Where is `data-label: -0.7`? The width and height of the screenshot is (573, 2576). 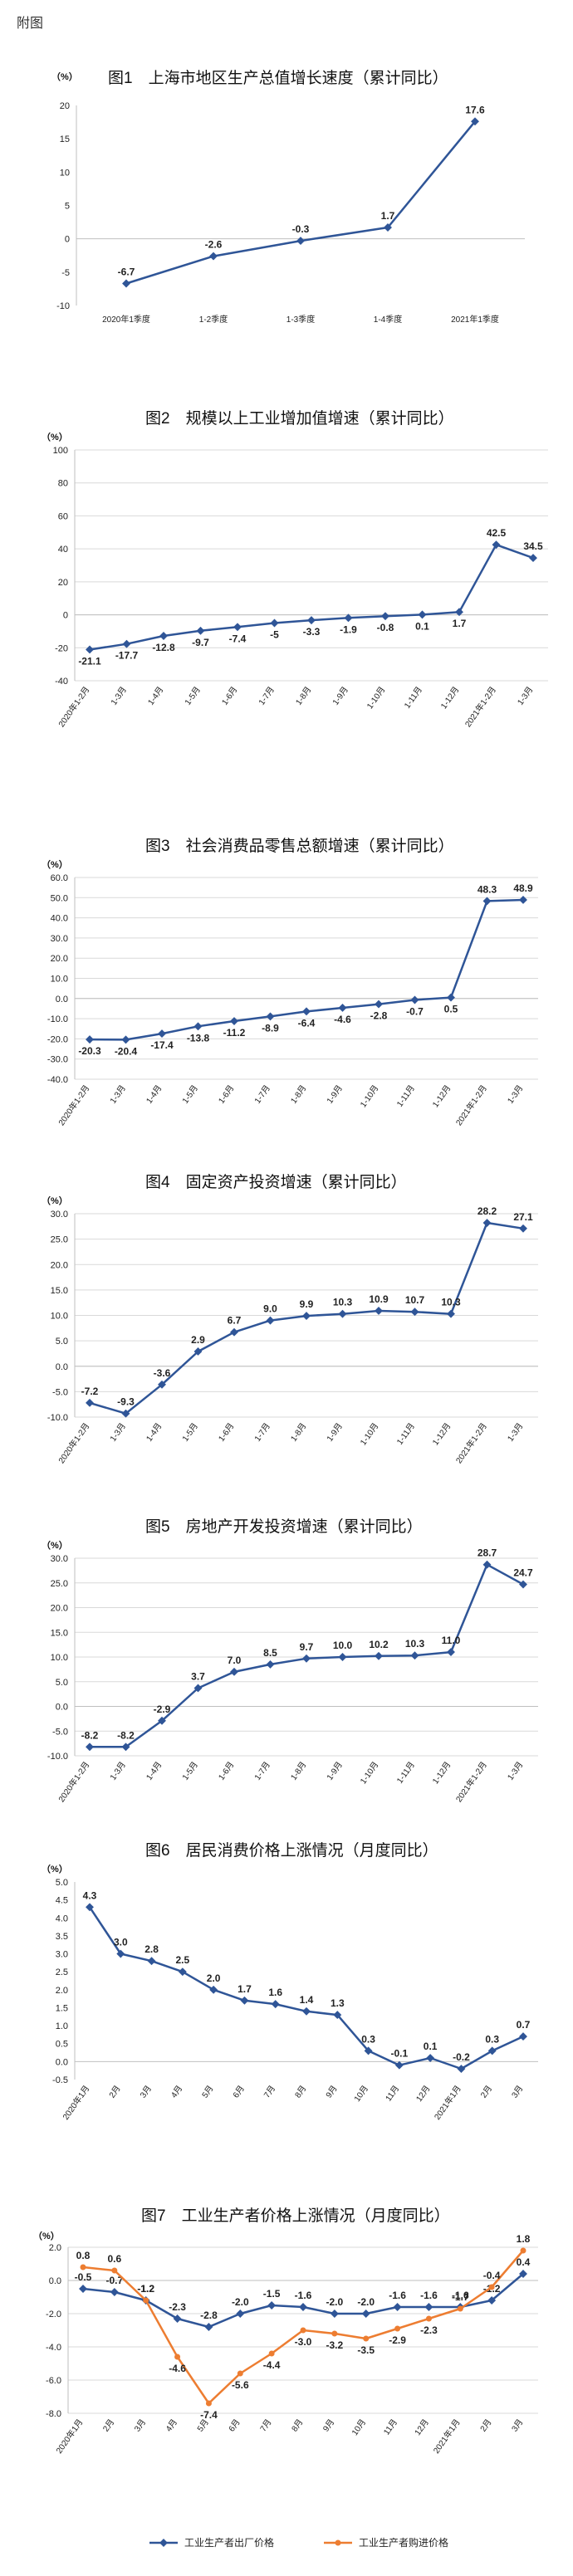 data-label: -0.7 is located at coordinates (115, 2280).